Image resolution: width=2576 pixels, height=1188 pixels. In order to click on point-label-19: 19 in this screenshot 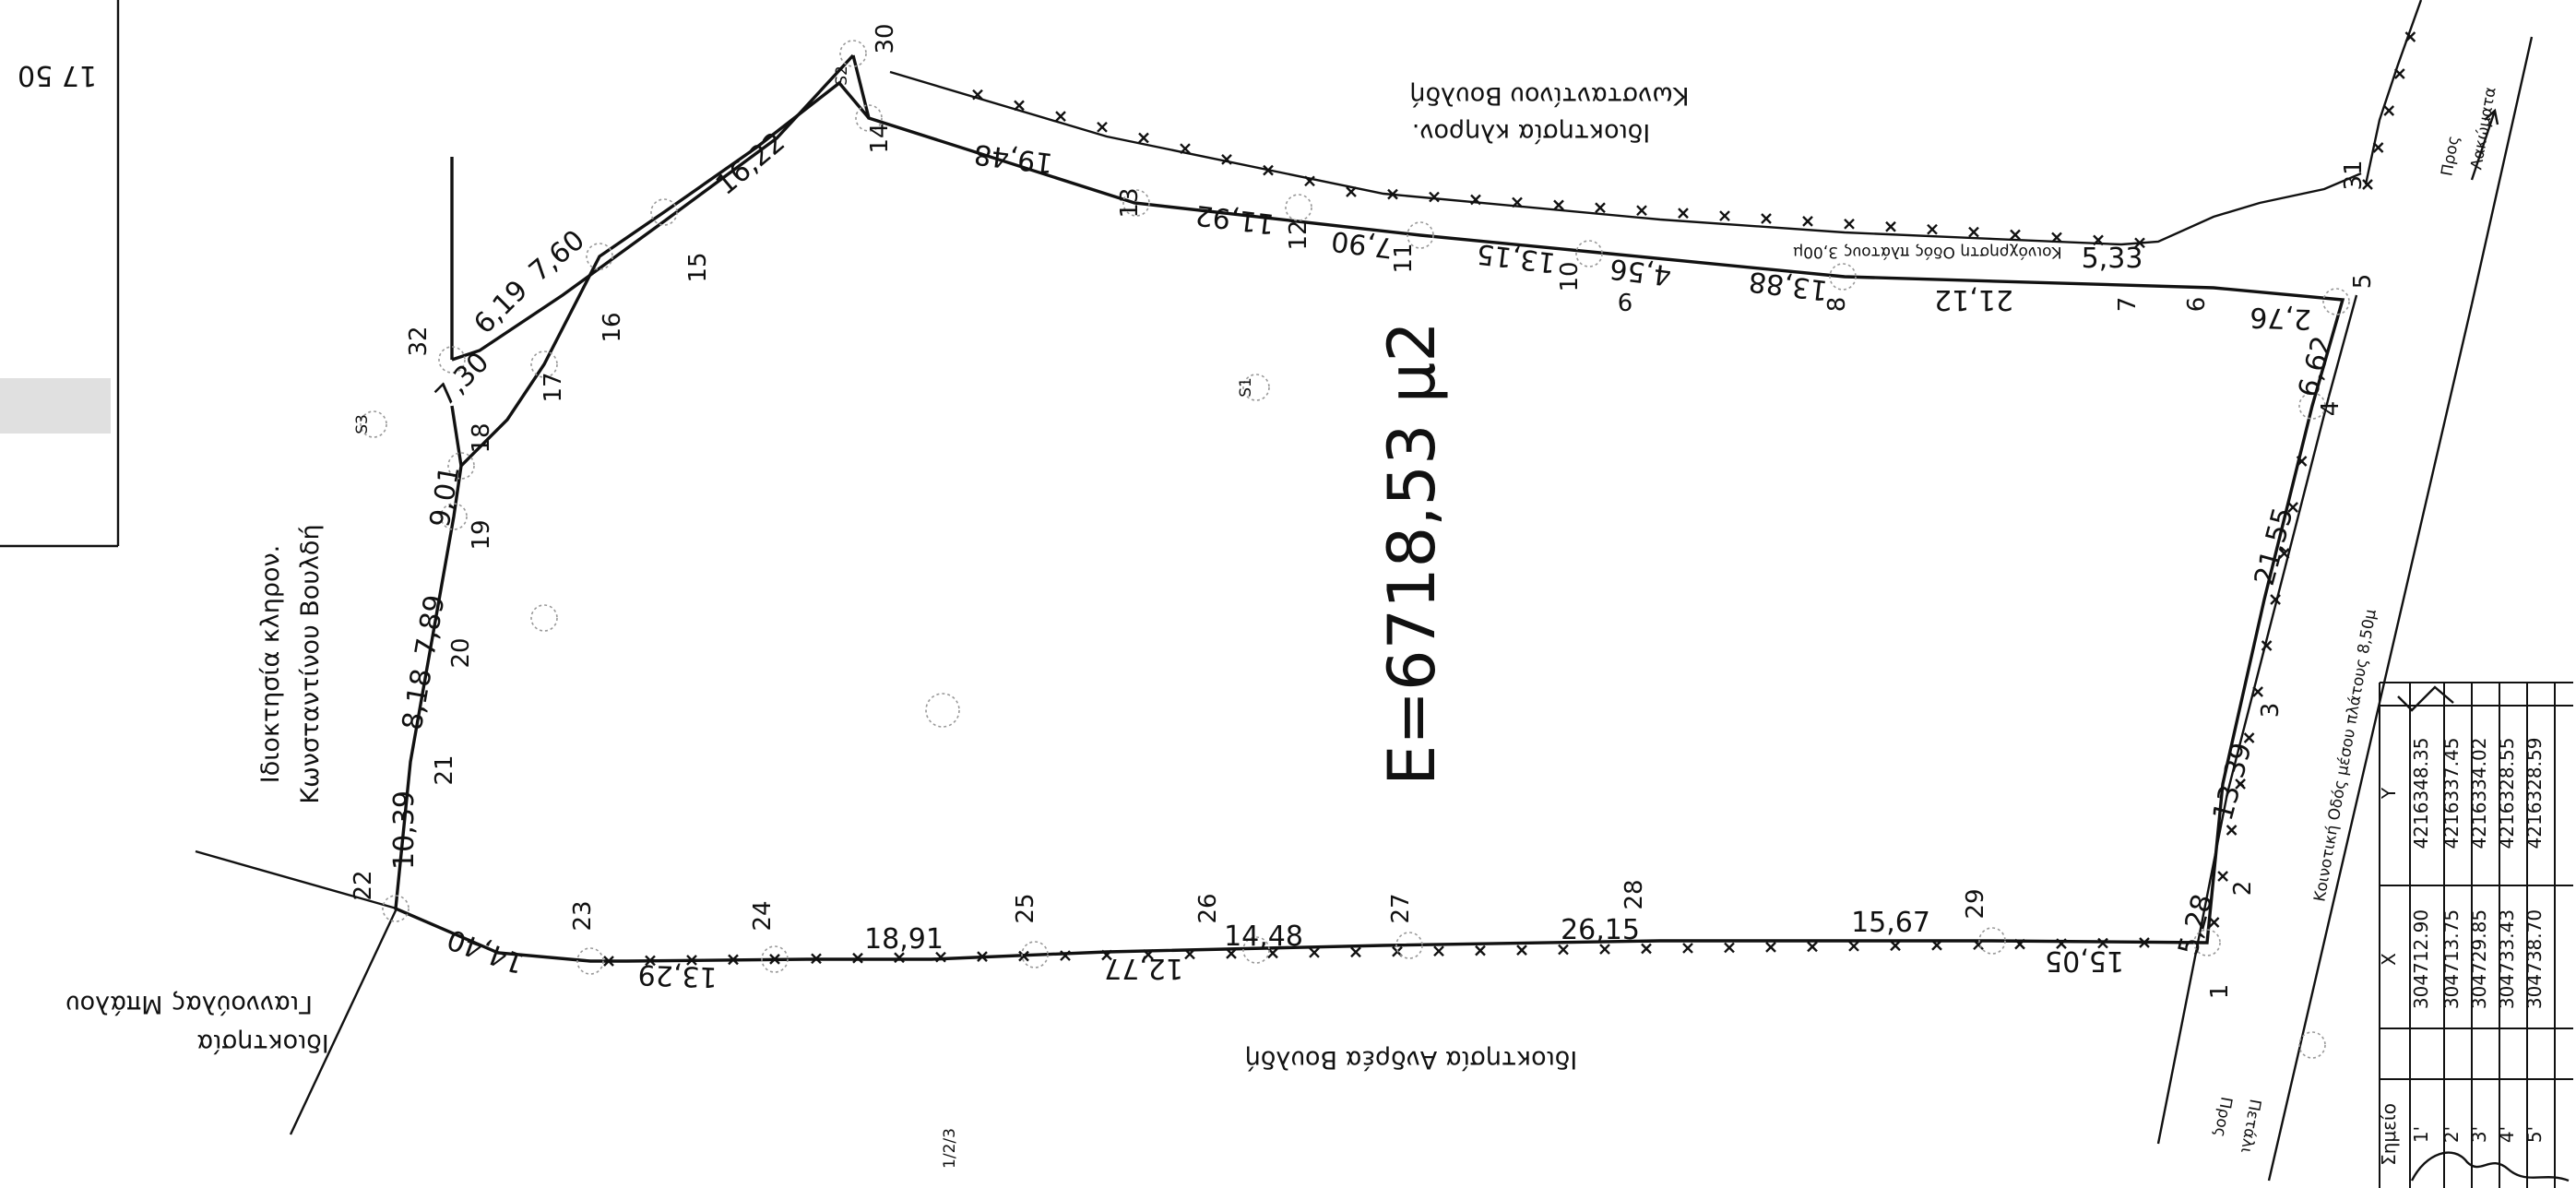, I will do `click(481, 534)`.